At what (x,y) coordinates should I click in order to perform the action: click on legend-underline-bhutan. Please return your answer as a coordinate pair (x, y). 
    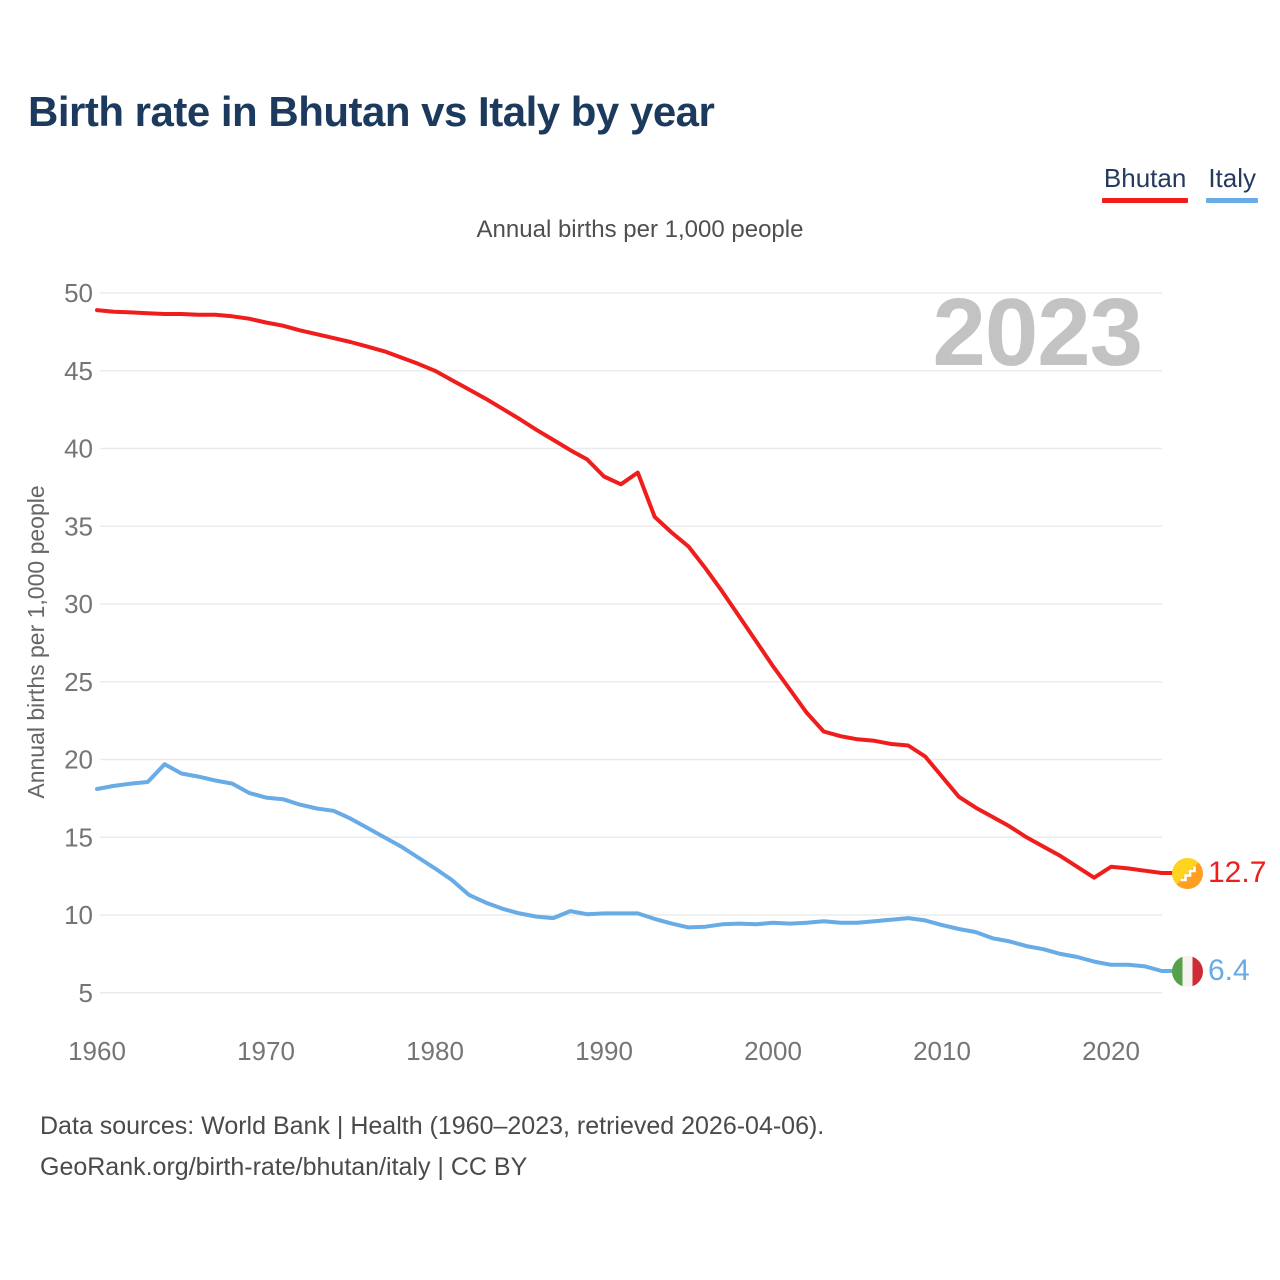
    Looking at the image, I should click on (1145, 200).